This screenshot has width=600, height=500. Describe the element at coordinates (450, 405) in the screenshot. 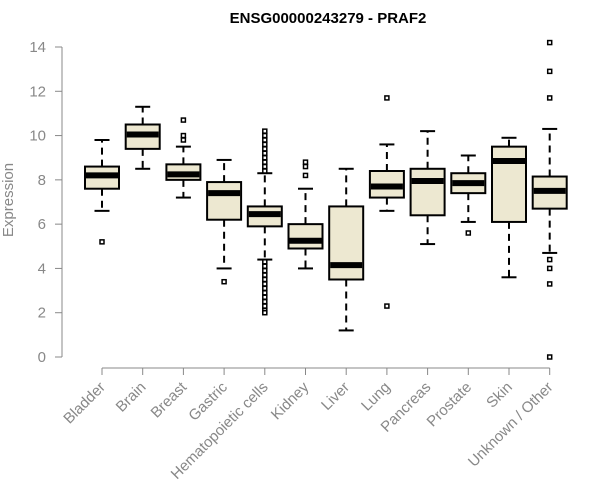

I see `x-tick-label: Prostate` at that location.